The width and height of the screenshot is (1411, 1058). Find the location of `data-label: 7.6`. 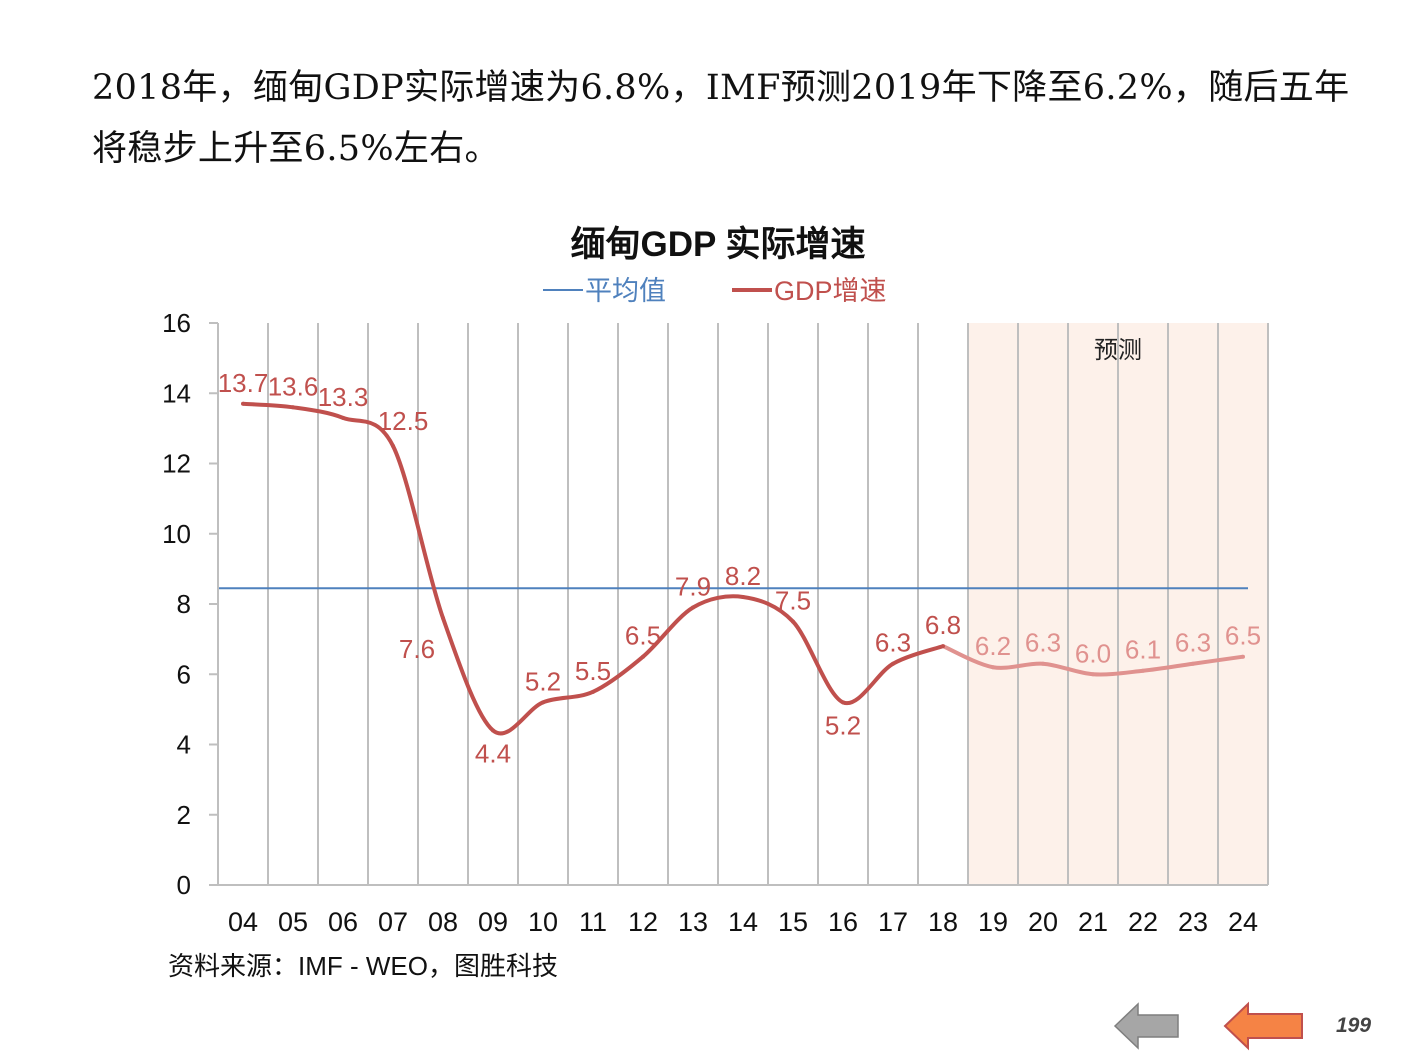

data-label: 7.6 is located at coordinates (417, 649).